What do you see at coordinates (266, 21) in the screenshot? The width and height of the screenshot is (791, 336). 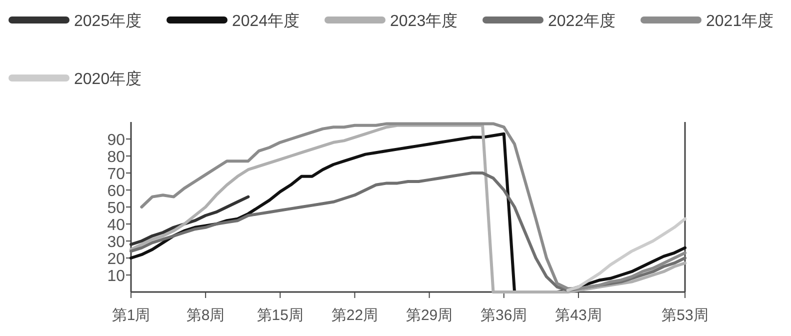 I see `legend-label: 2024年度` at bounding box center [266, 21].